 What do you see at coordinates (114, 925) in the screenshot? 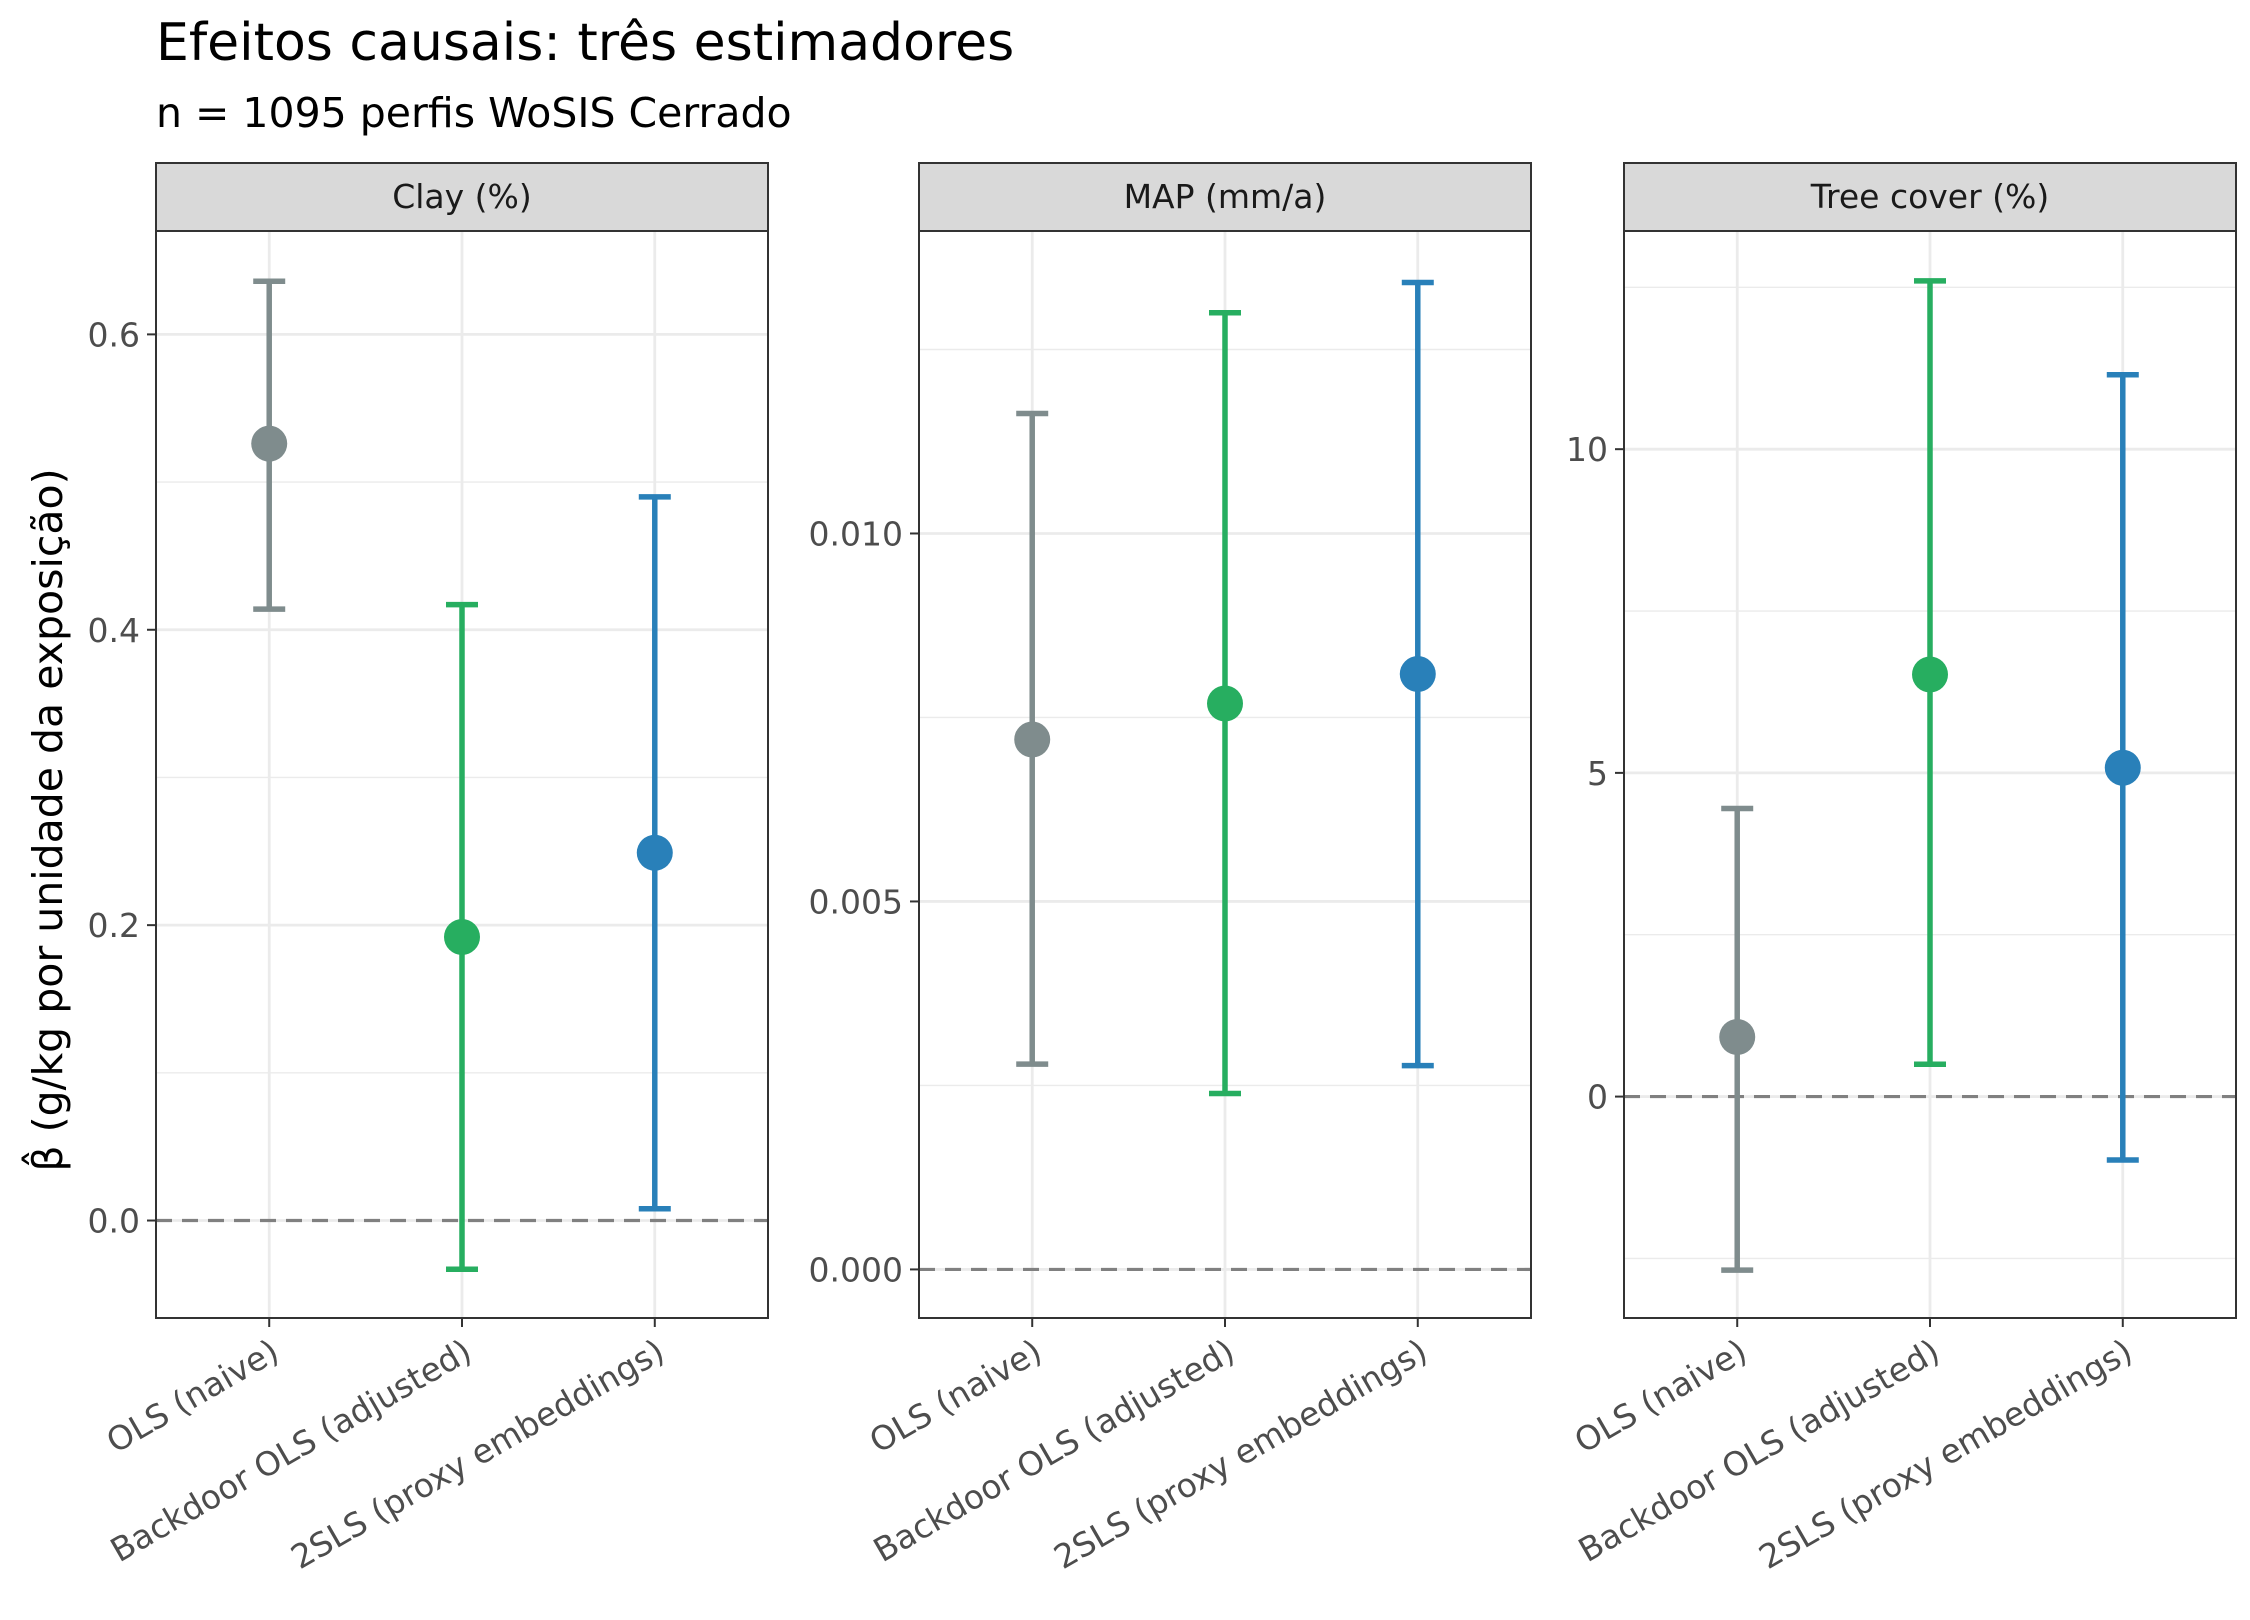
I see `y-tick-label: 0.2` at bounding box center [114, 925].